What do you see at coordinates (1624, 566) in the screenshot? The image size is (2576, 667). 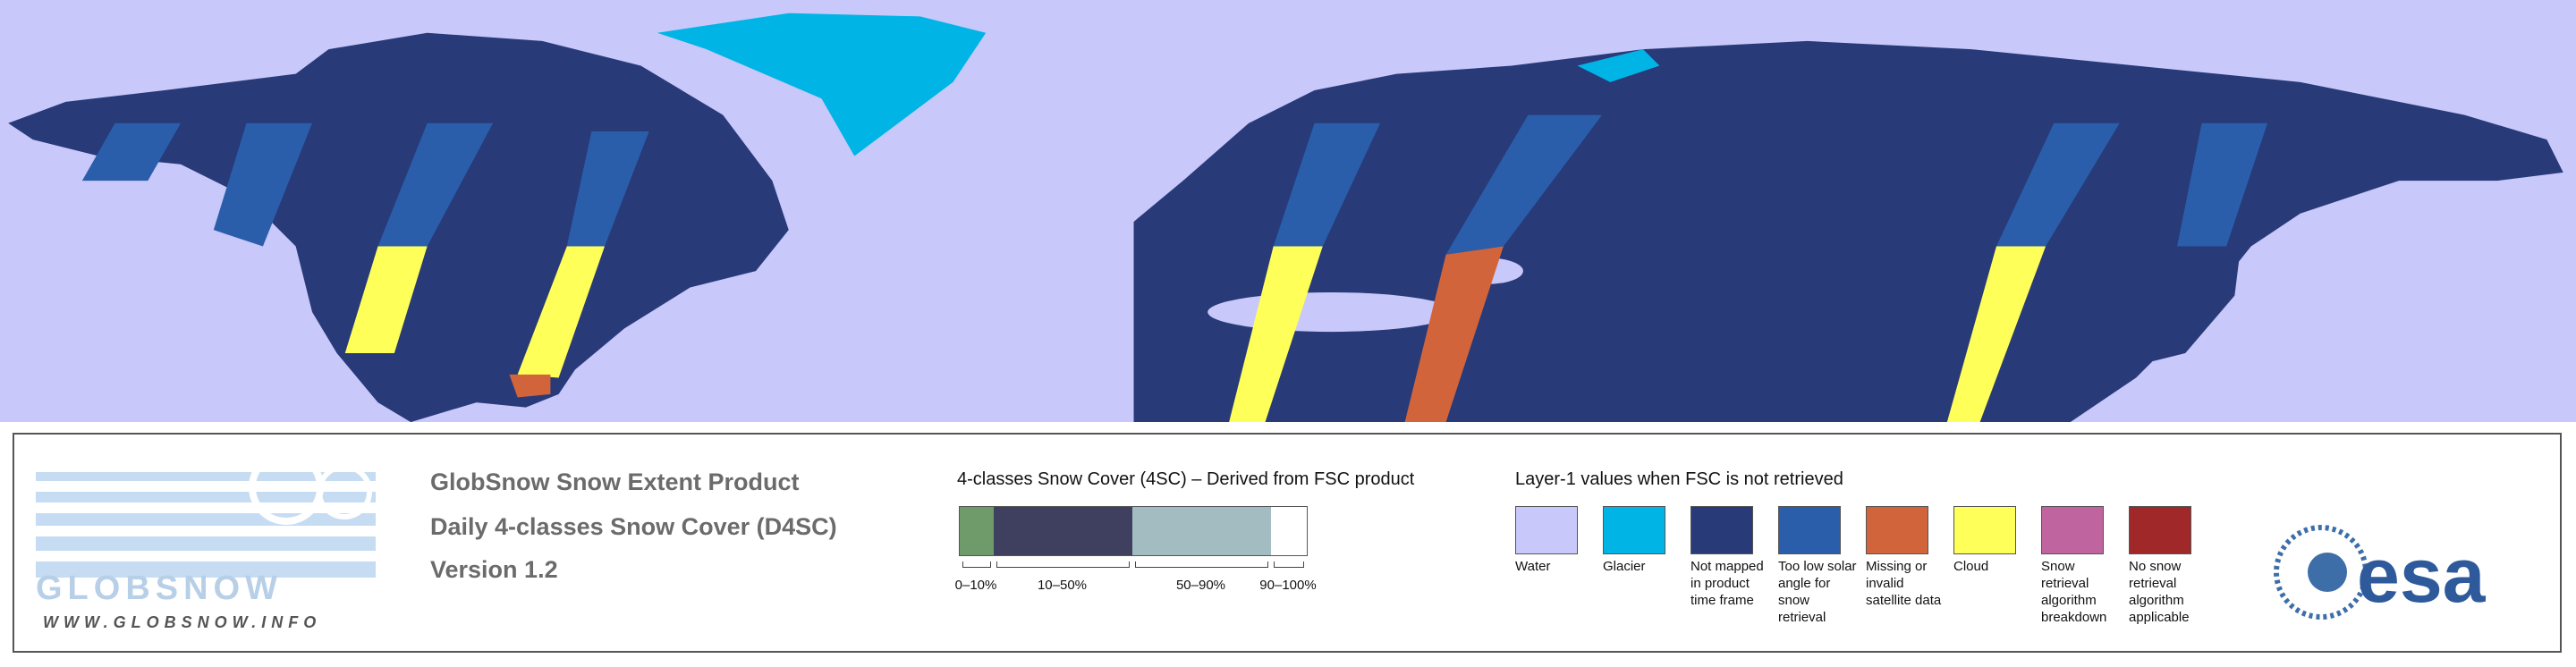 I see `legend-label: Glacier` at bounding box center [1624, 566].